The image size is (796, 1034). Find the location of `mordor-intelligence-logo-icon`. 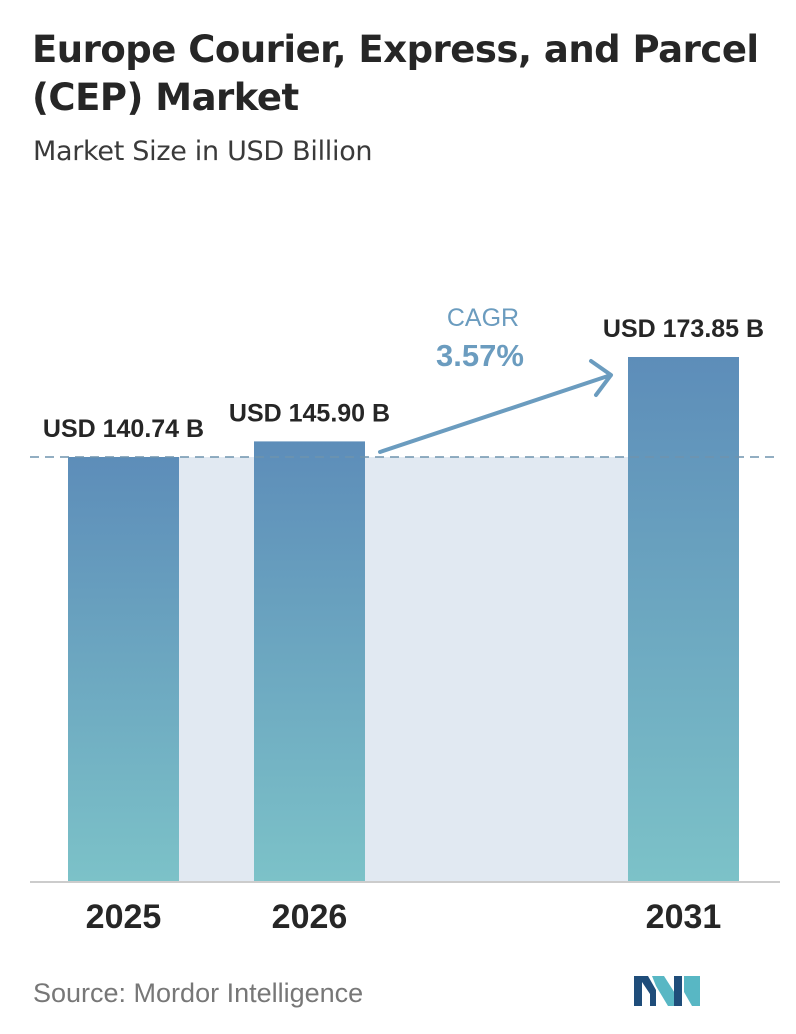

mordor-intelligence-logo-icon is located at coordinates (667, 991).